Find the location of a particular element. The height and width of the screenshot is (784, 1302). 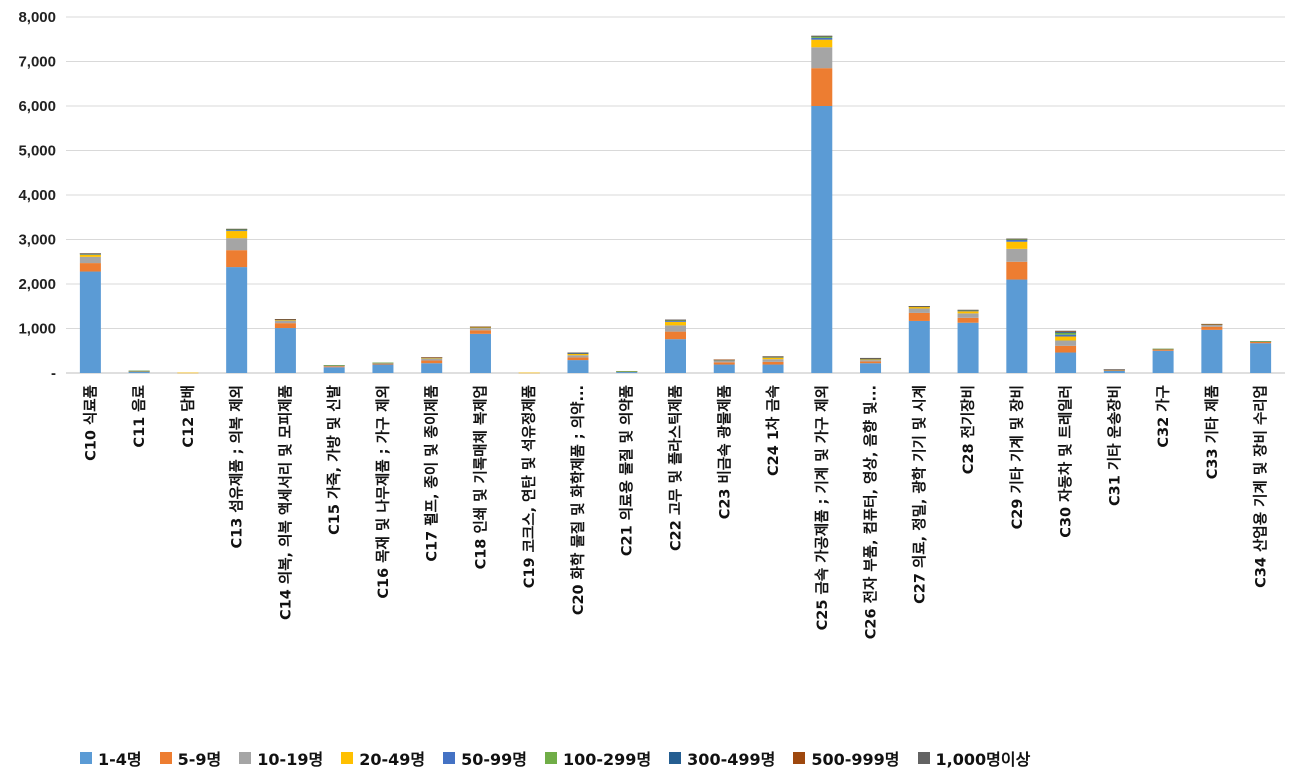

y-tick-label: 8,000 is located at coordinates (37, 17).